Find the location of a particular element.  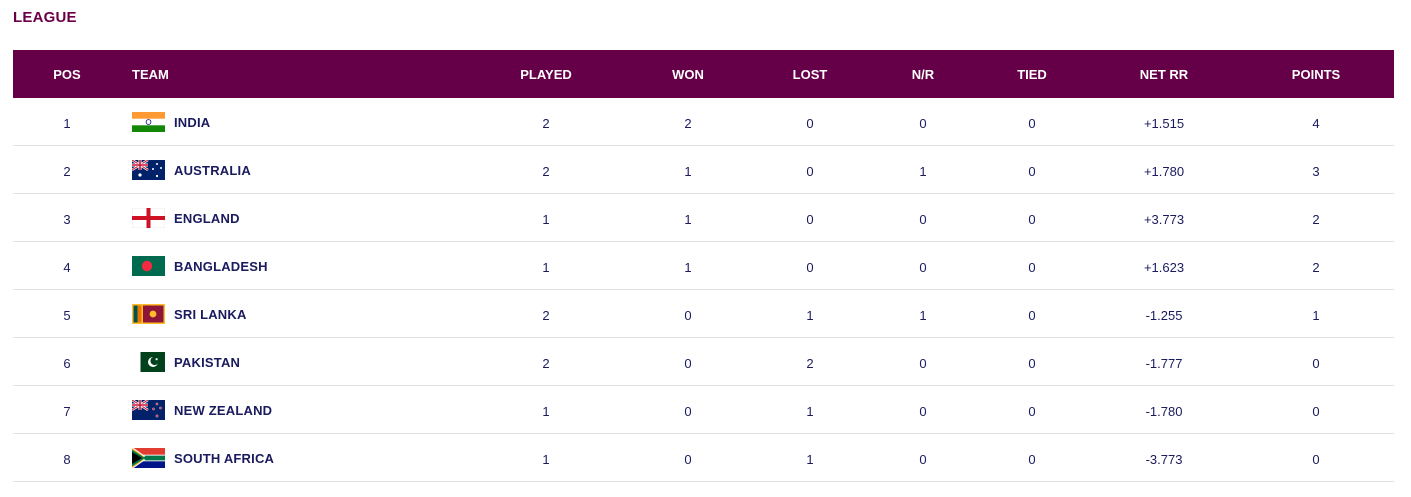

netrr-cell: +1.780 is located at coordinates (1164, 171).